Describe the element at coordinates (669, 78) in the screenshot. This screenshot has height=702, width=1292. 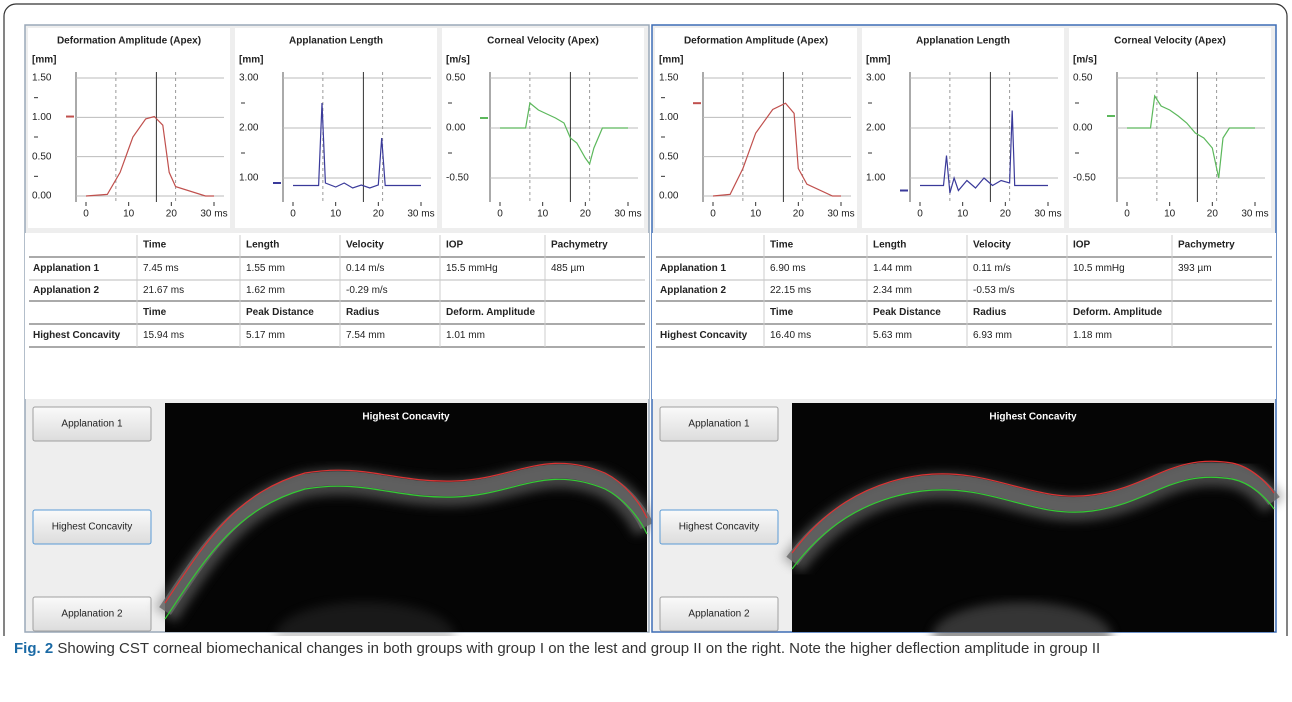
I see `y-tick-label: 1.50` at that location.